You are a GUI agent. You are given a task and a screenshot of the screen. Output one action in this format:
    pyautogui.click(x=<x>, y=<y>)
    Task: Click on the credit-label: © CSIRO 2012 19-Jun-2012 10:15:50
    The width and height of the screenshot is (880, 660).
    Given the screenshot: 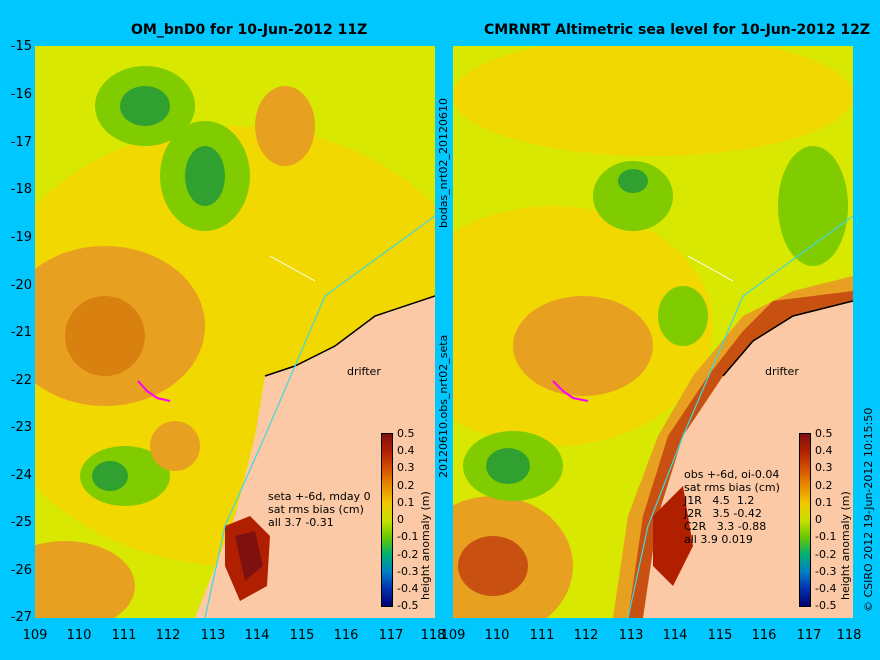 What is the action you would take?
    pyautogui.click(x=868, y=509)
    